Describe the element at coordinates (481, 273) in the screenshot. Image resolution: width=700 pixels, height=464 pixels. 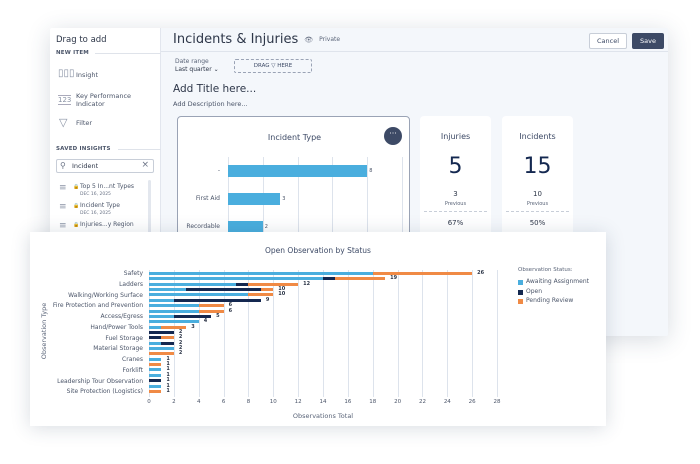
I see `data-label: 26` at that location.